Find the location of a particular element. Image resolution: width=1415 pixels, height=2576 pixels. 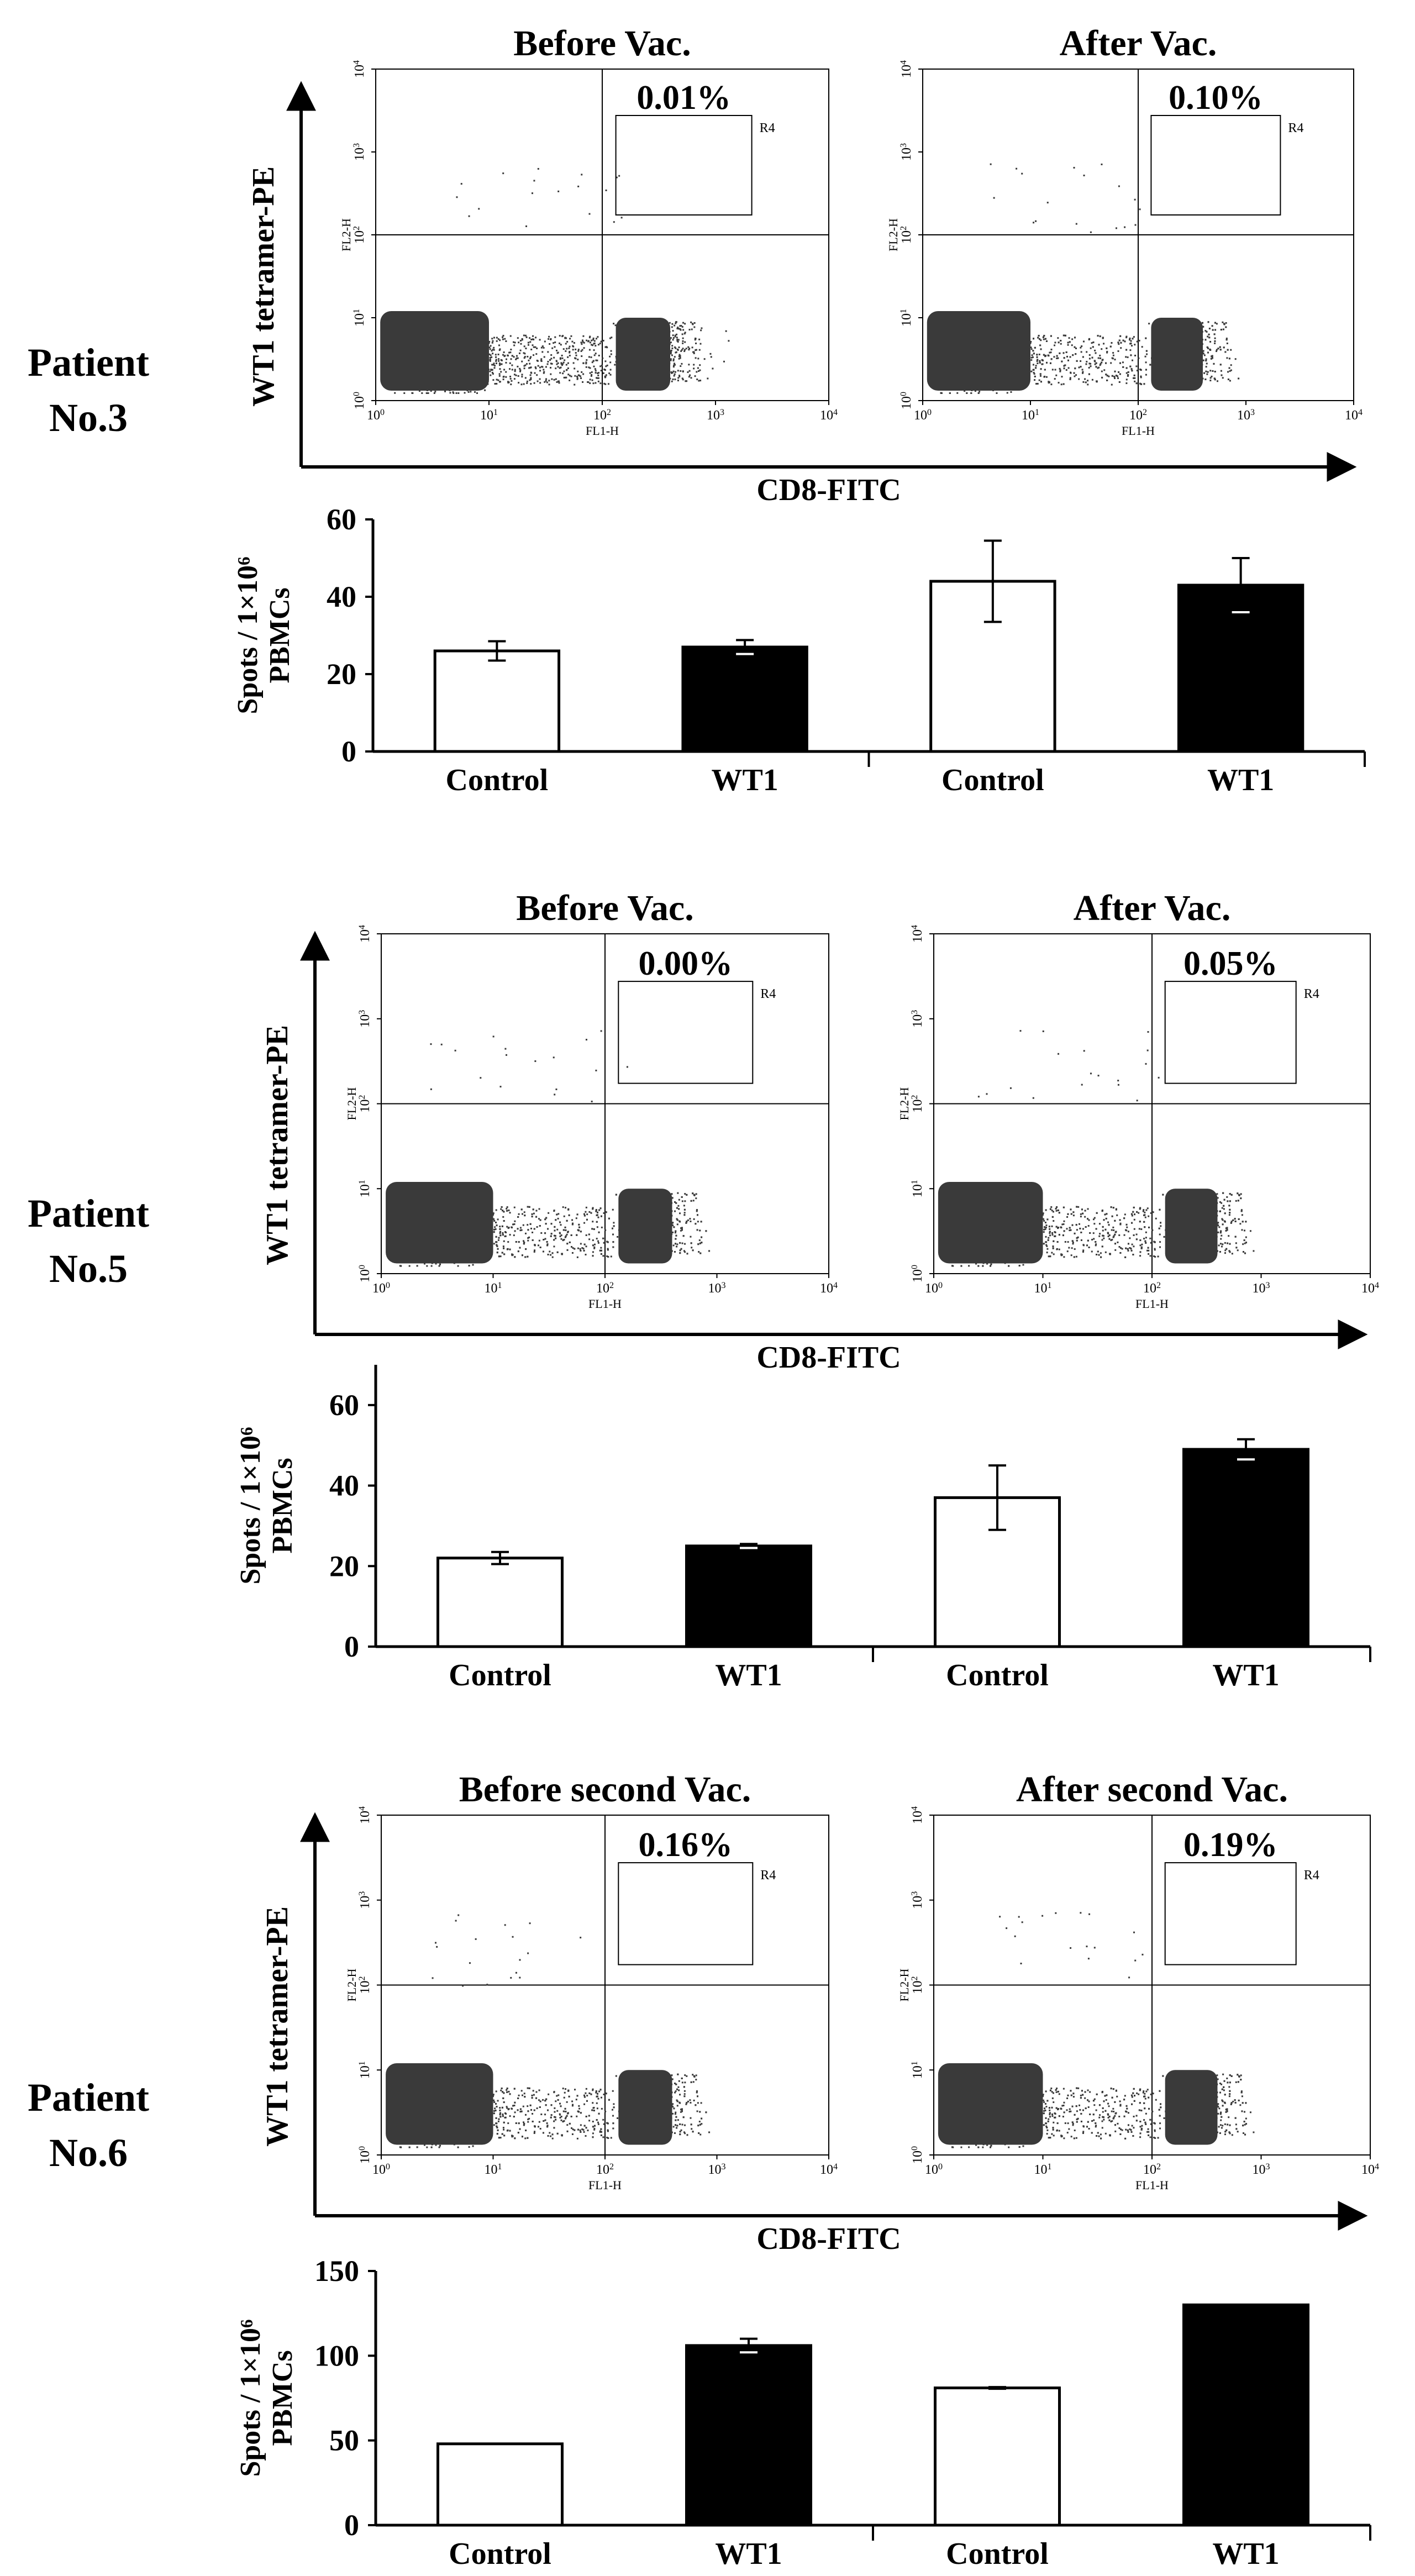

gate-percentage: 0.01% is located at coordinates (684, 98).